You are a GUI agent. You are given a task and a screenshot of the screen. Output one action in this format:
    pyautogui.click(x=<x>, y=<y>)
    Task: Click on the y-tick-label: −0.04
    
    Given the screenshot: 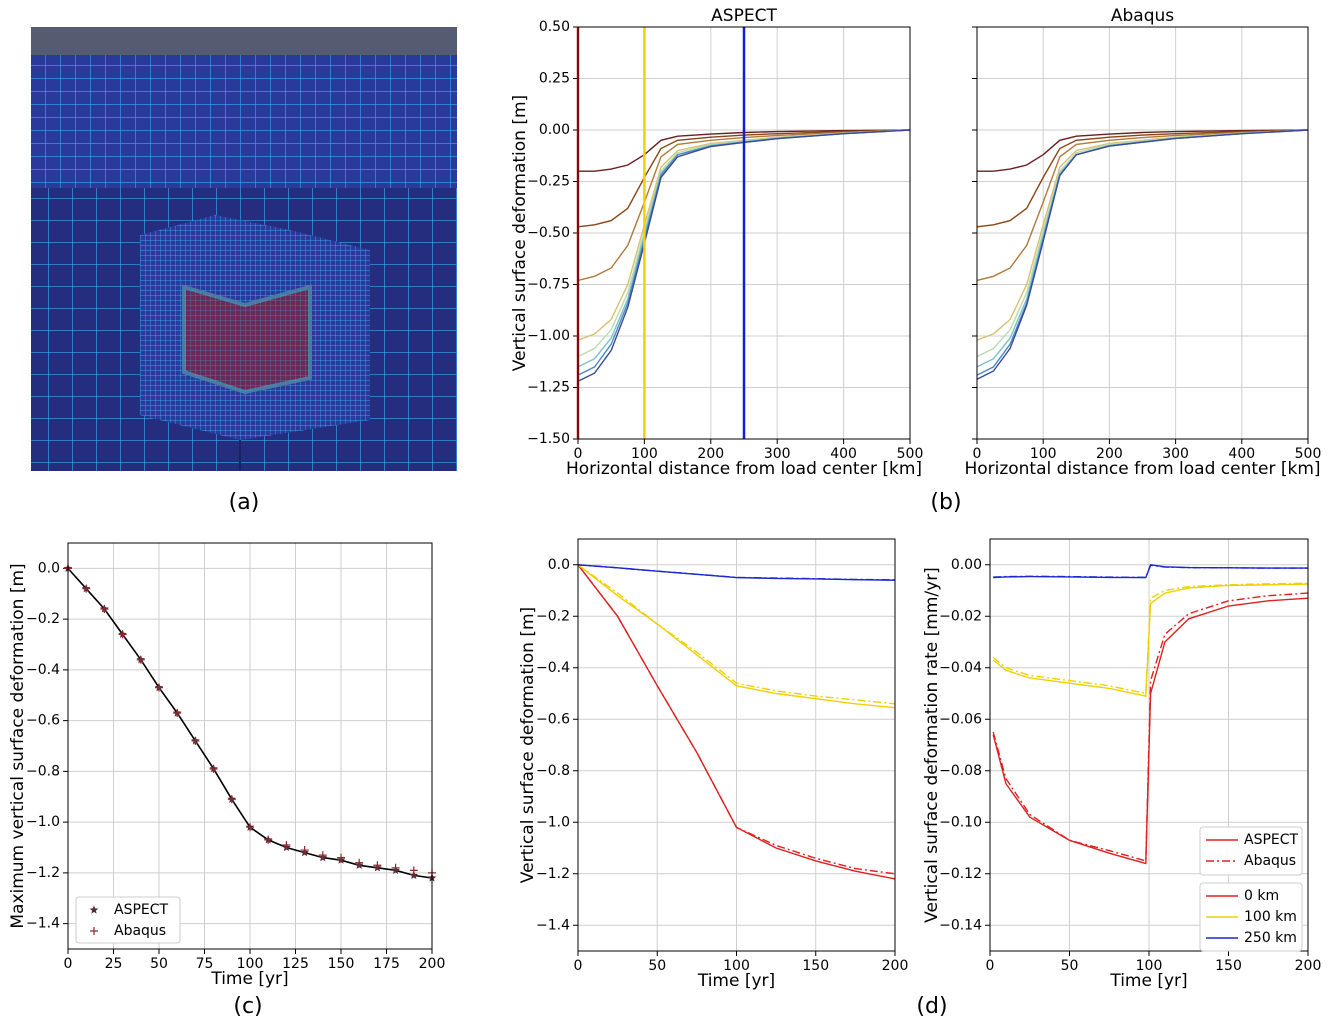 What is the action you would take?
    pyautogui.click(x=960, y=668)
    